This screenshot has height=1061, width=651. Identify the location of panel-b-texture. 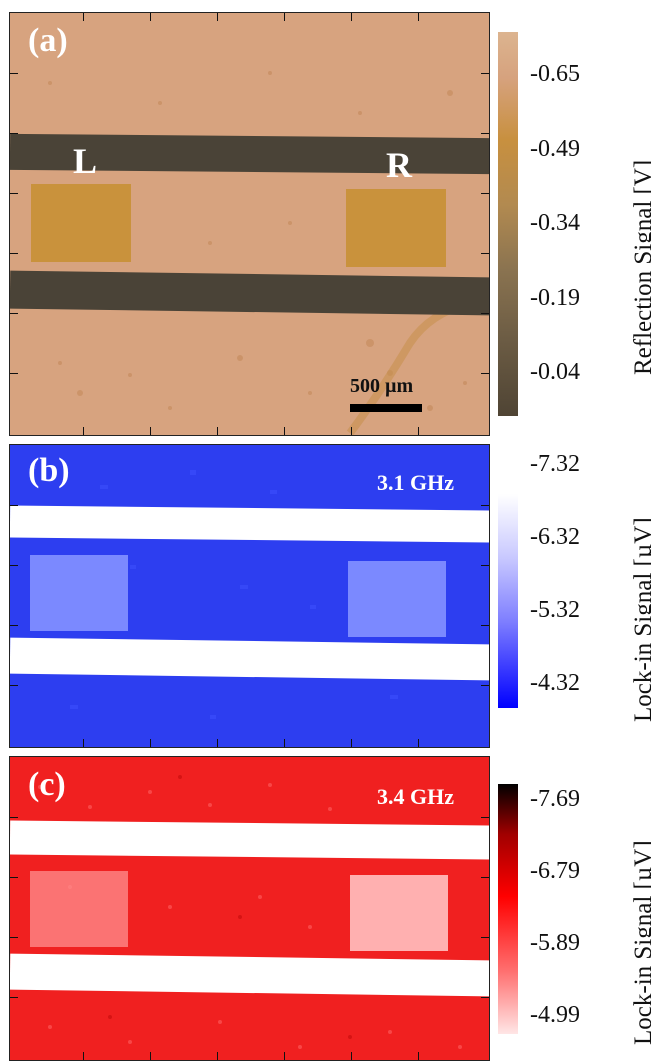
(214, 592).